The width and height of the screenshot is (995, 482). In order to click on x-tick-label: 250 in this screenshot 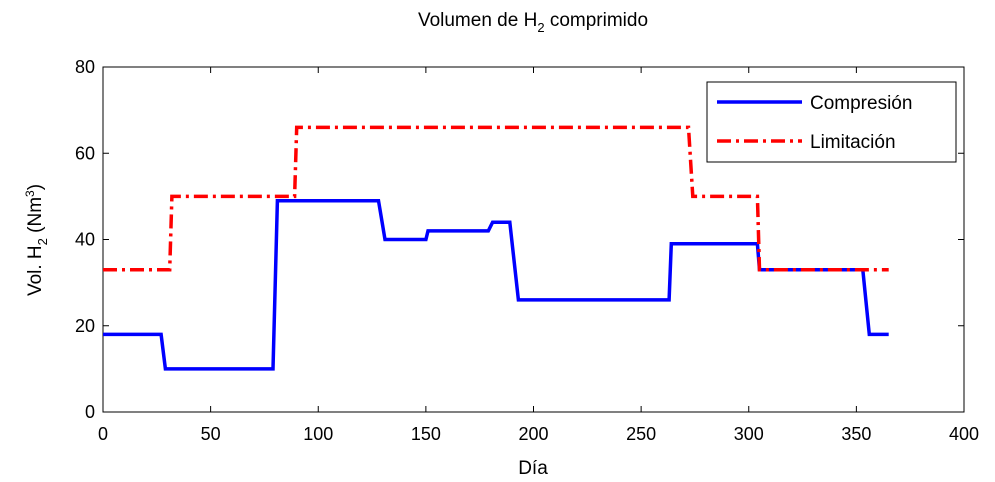, I will do `click(641, 434)`.